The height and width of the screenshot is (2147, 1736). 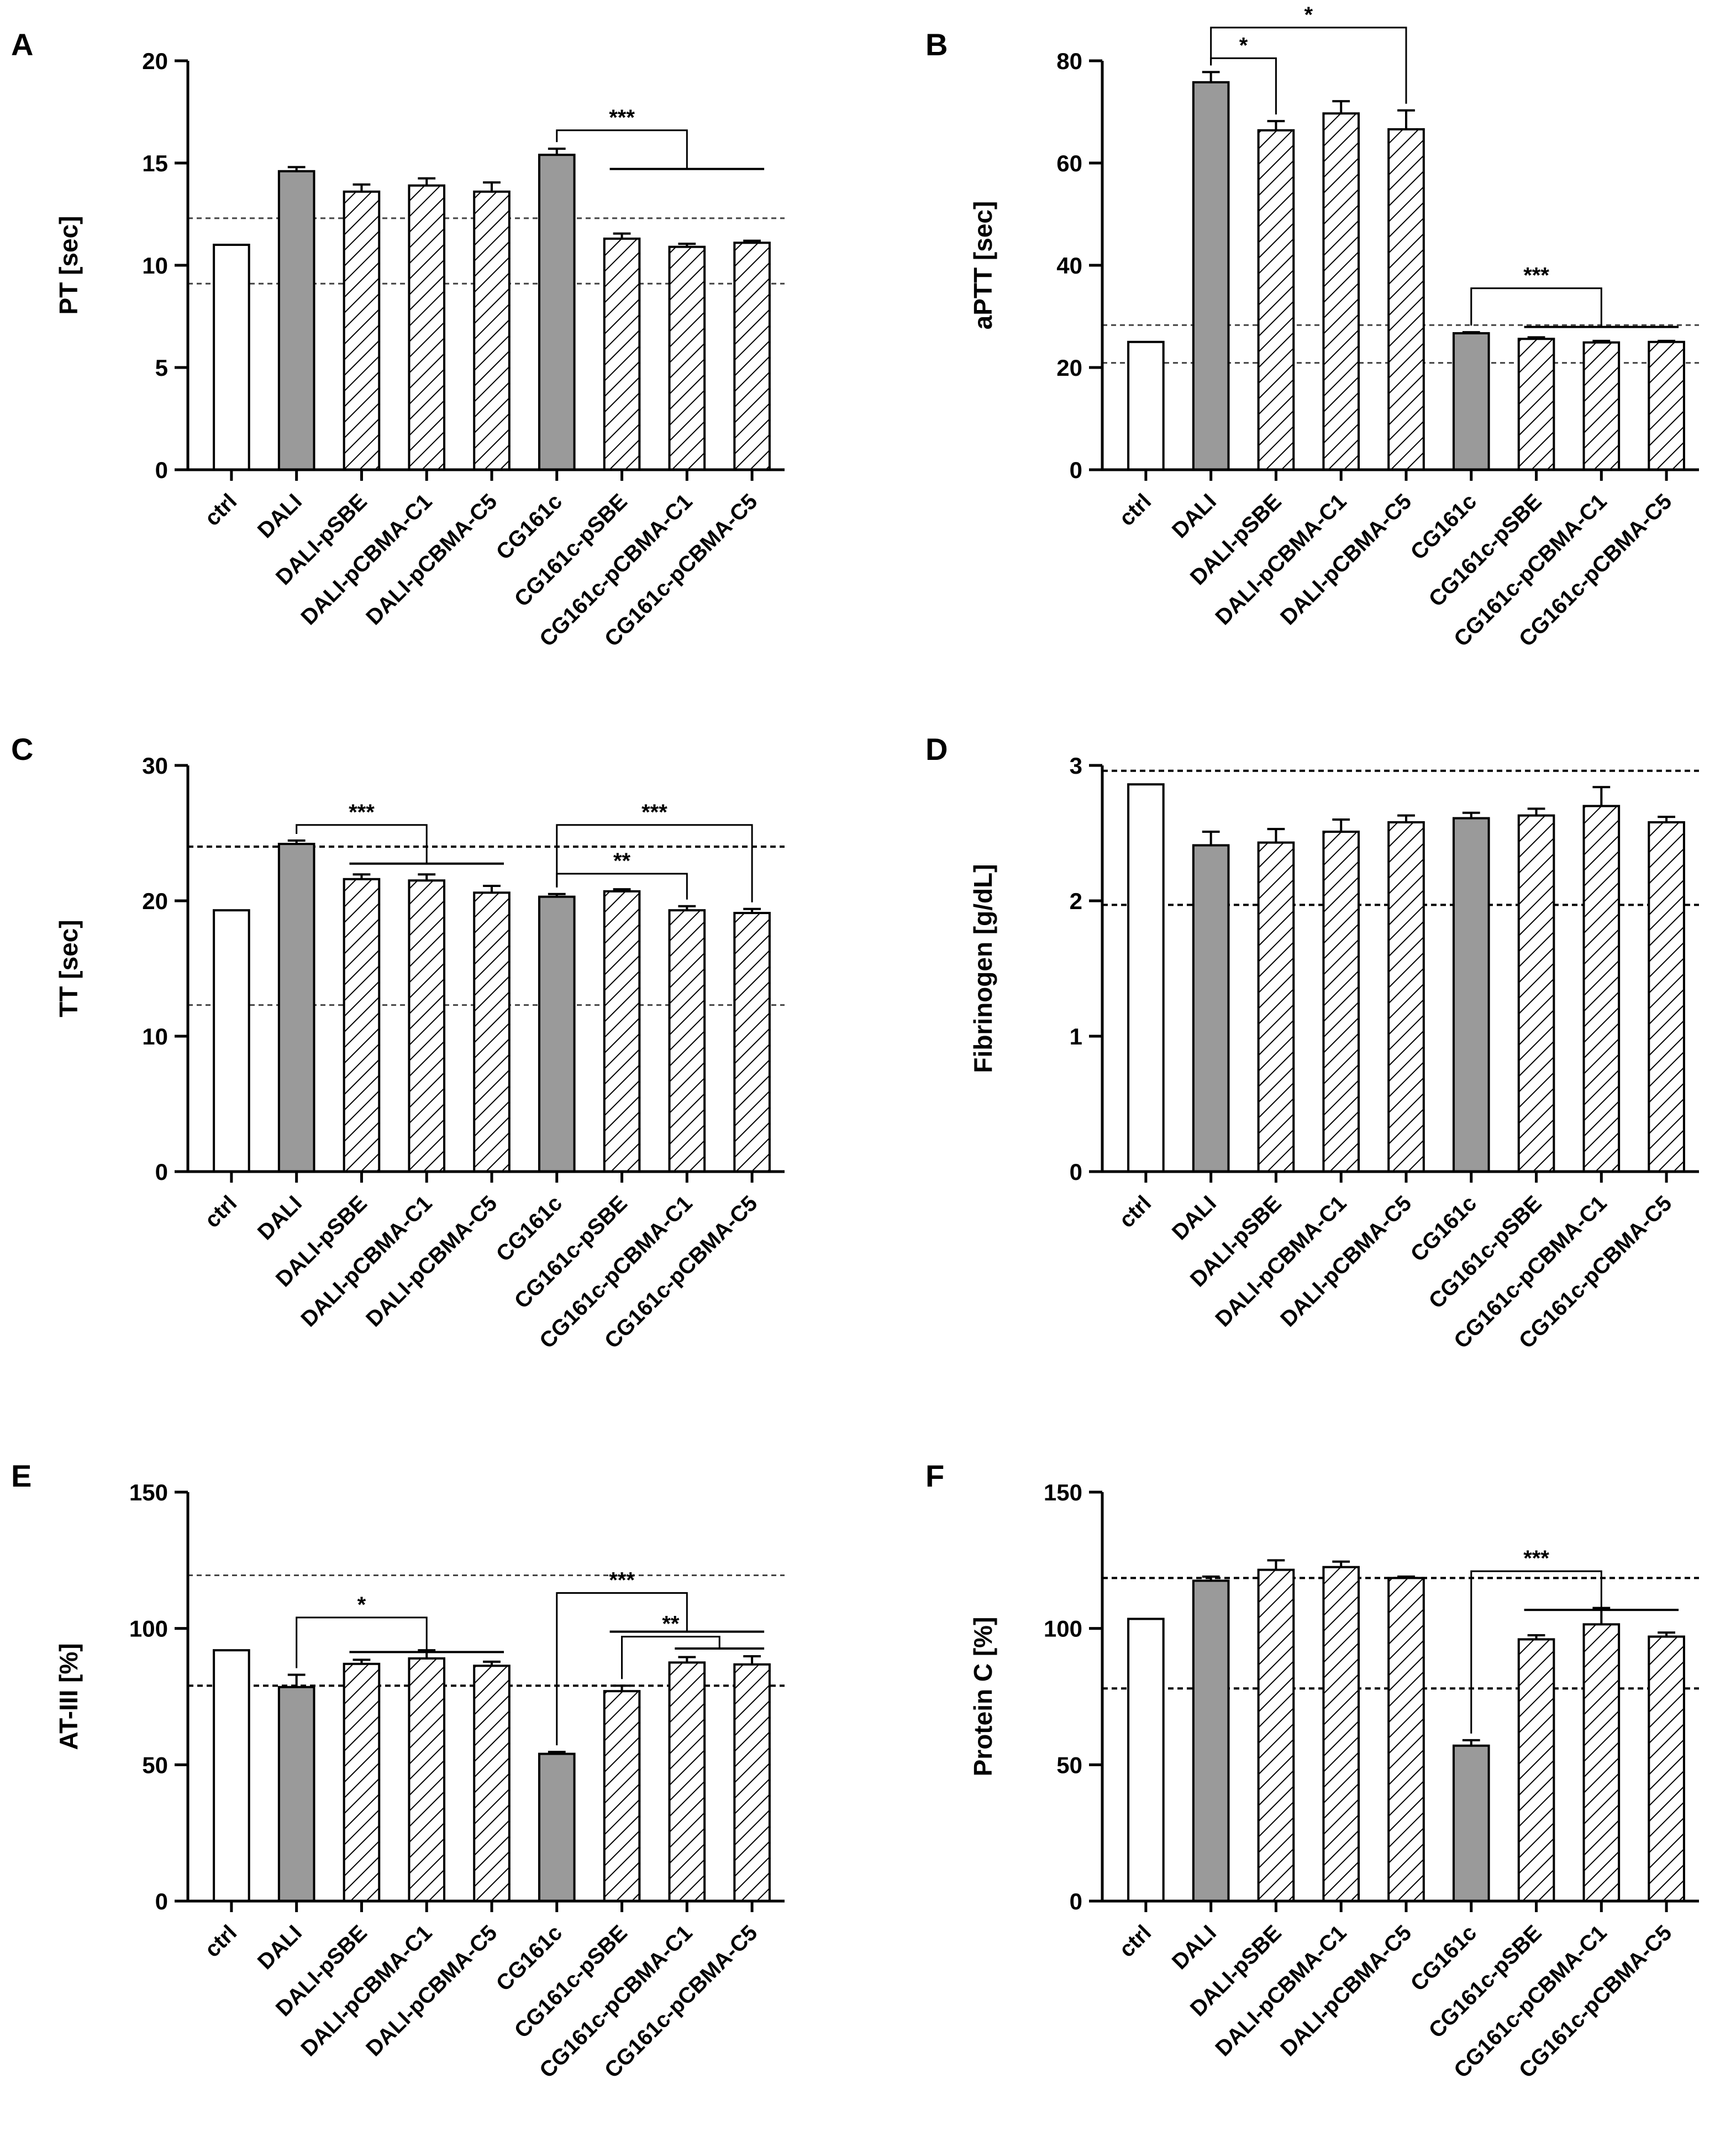 I want to click on y-tick-label: 30, so click(x=155, y=766).